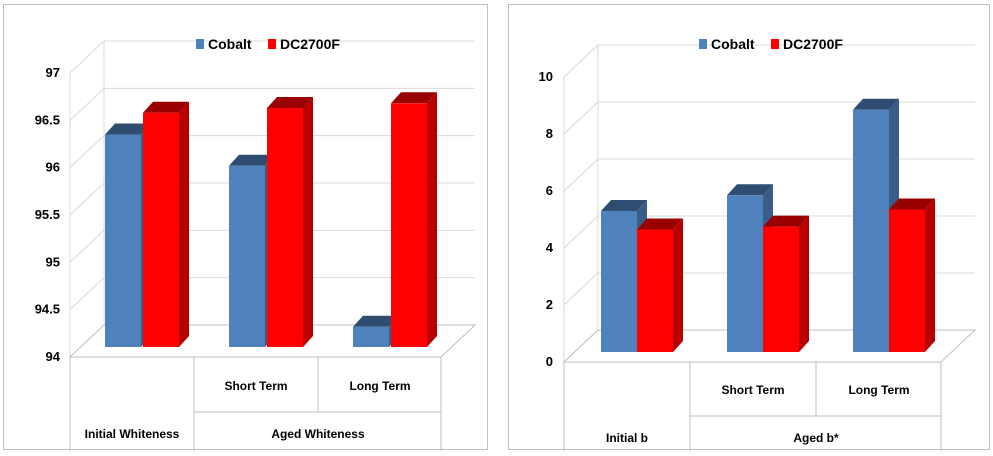 This screenshot has width=993, height=456. Describe the element at coordinates (546, 219) in the screenshot. I see `b-value-y-tick-labels: 0 2 4 6 8 10` at that location.